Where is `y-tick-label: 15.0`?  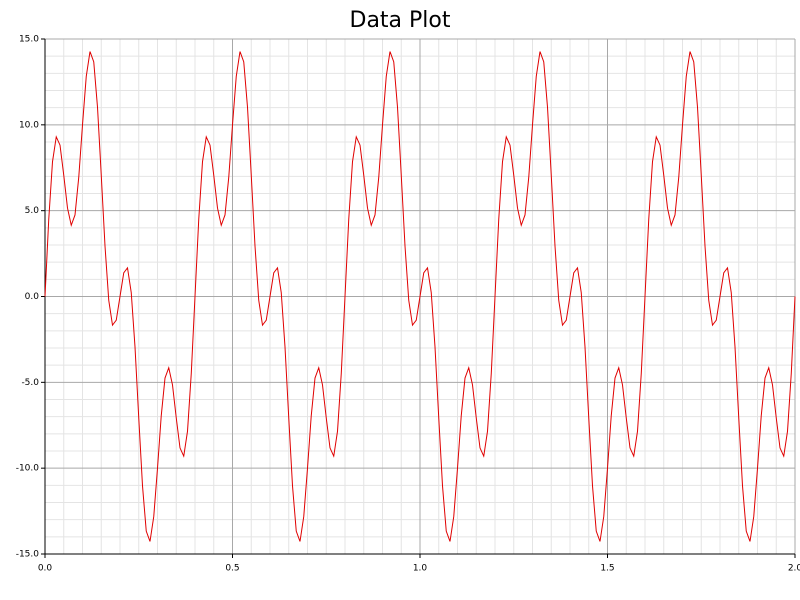
y-tick-label: 15.0 is located at coordinates (29, 40).